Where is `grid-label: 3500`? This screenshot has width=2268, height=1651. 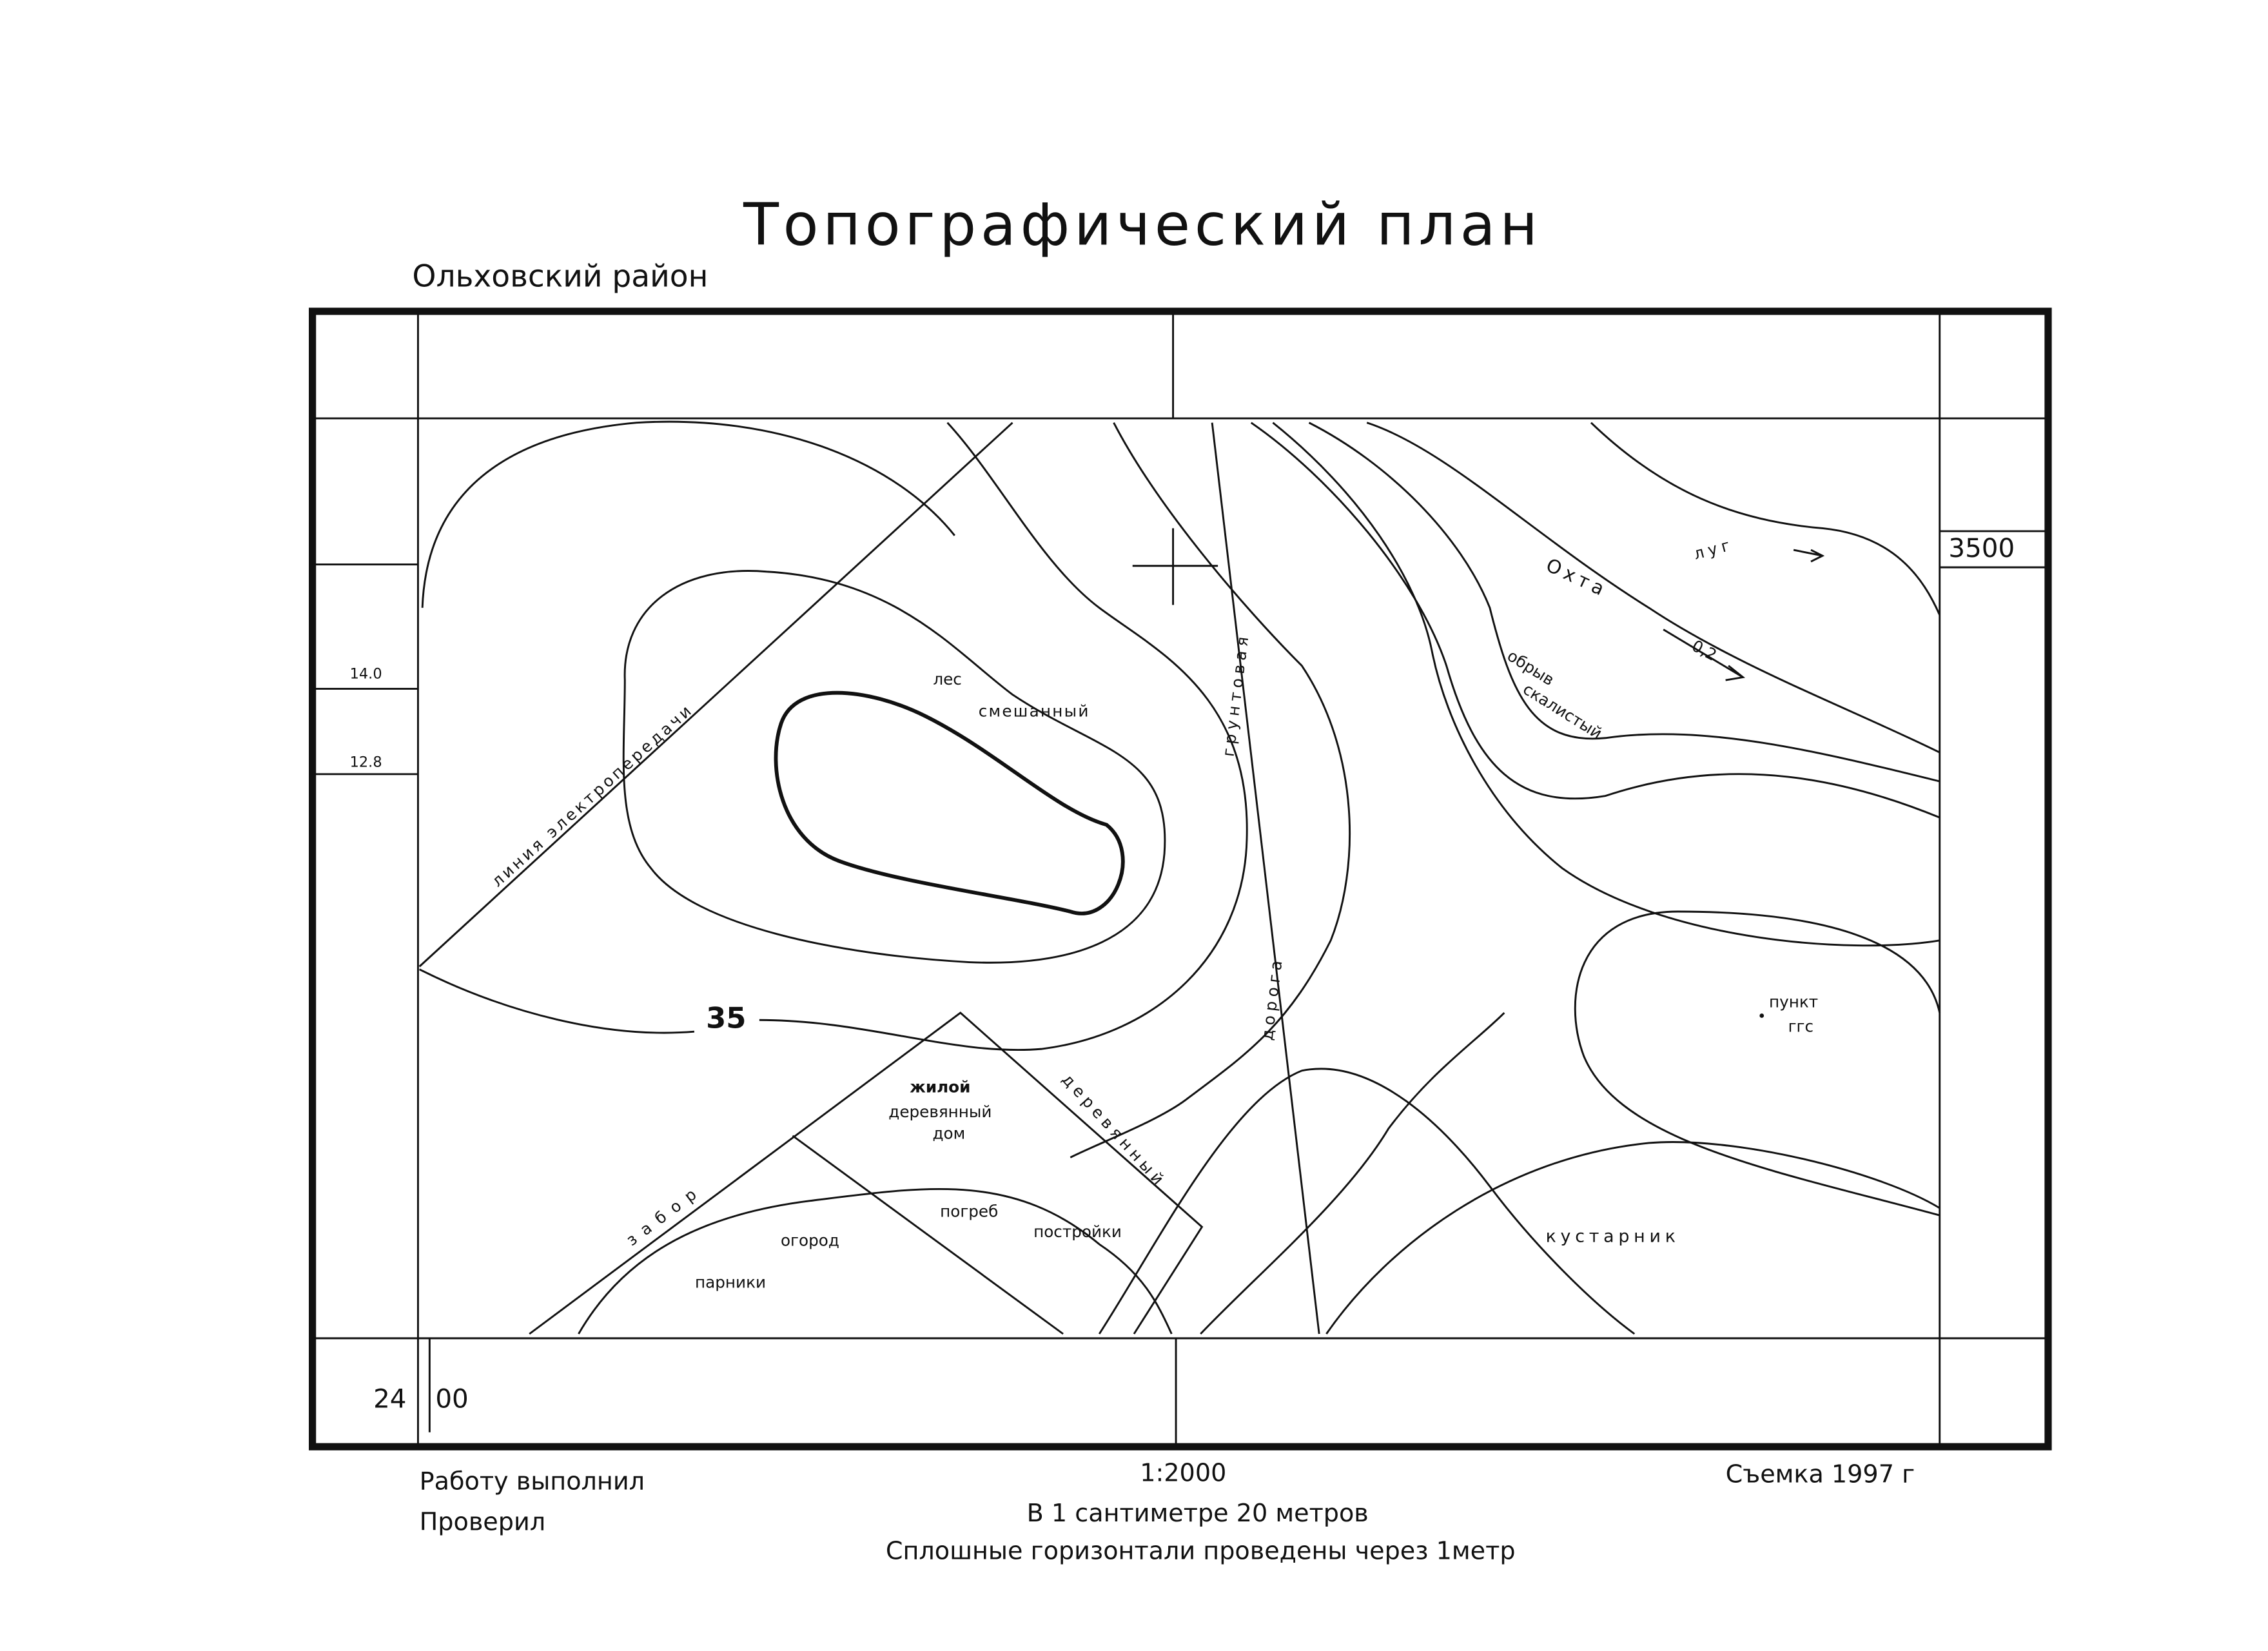
grid-label: 3500 is located at coordinates (1981, 548).